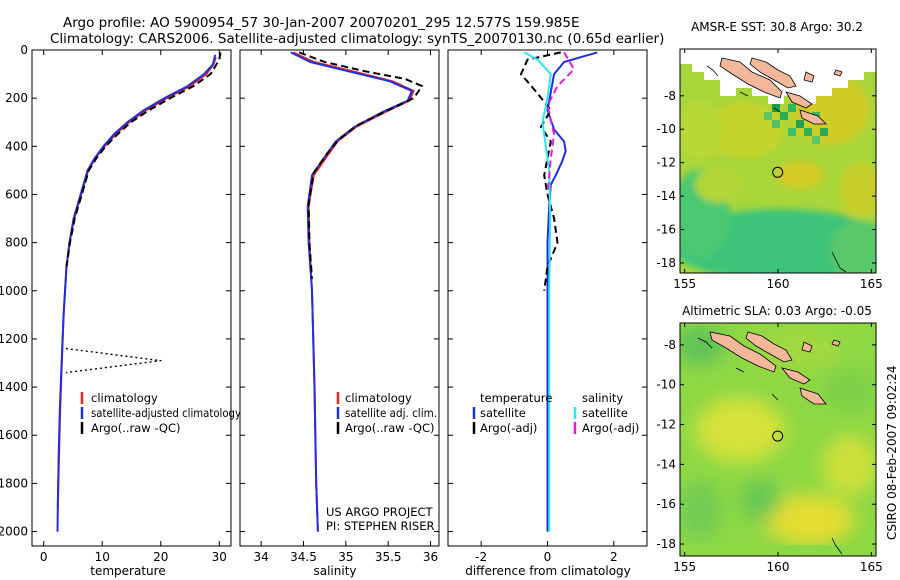  I want to click on sst-lon-labels: 155 160 165, so click(778, 284).